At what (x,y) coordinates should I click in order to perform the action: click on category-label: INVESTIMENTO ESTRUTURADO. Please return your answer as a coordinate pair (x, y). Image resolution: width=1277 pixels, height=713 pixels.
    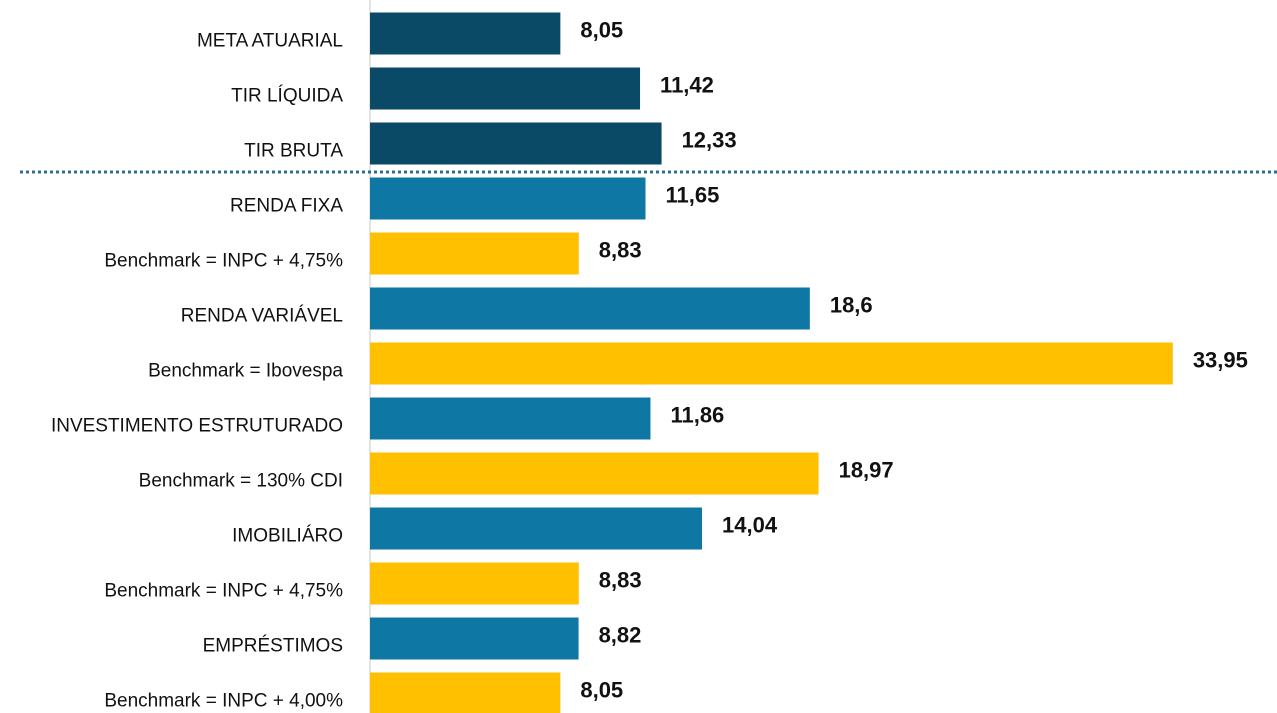
    Looking at the image, I should click on (197, 426).